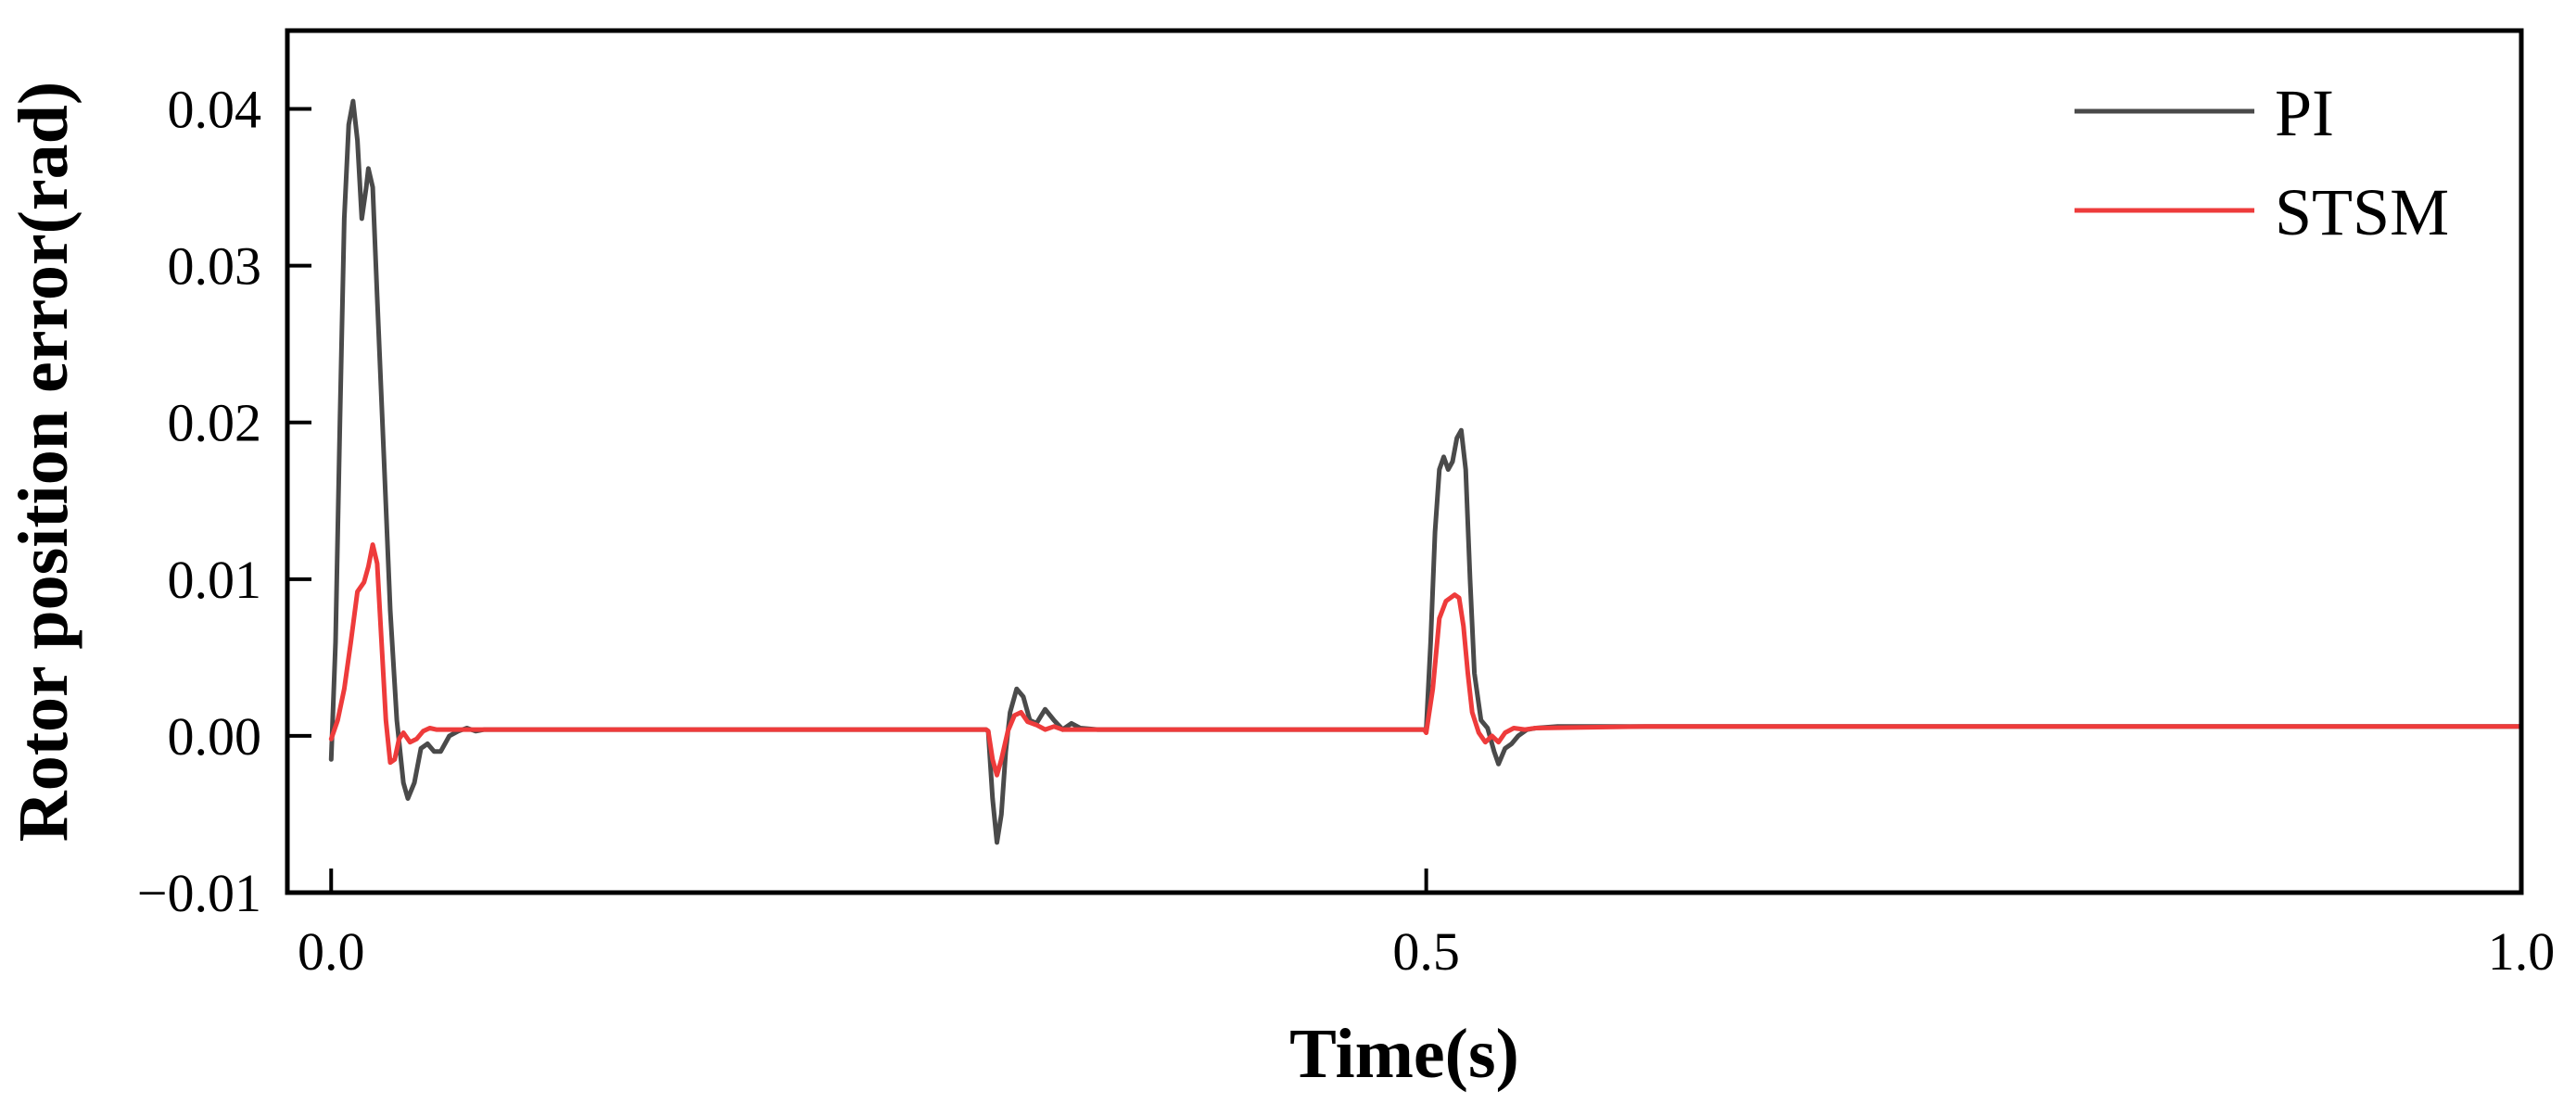  Describe the element at coordinates (43, 462) in the screenshot. I see `y-axis-title: Rotor position error(rad)` at that location.